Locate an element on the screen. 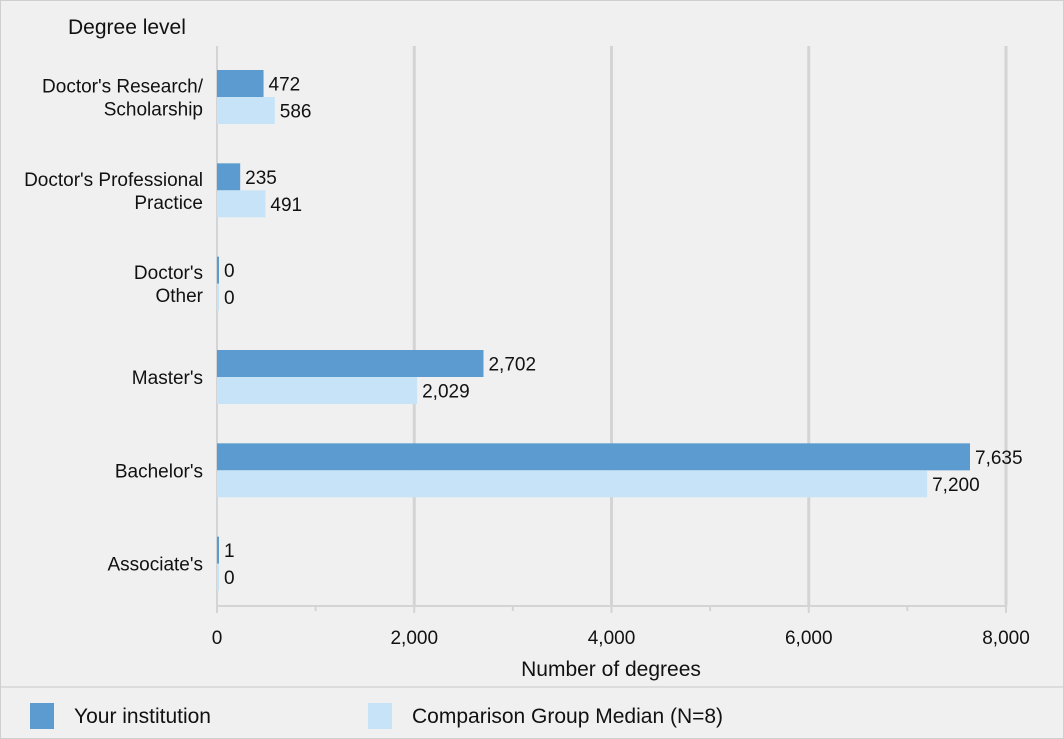  category-label: Doctor's is located at coordinates (168, 273).